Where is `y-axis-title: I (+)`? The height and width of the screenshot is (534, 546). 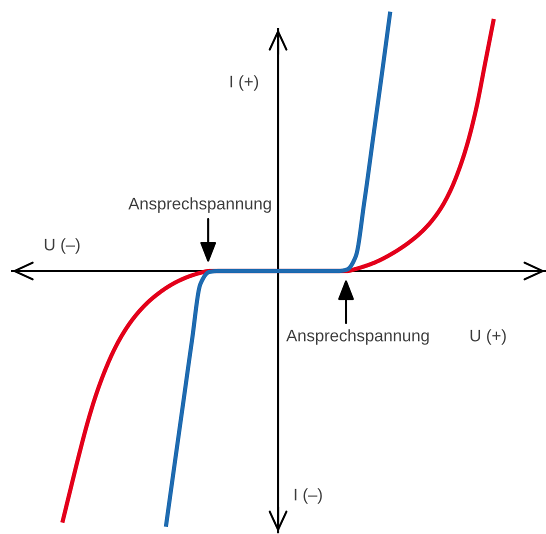 y-axis-title: I (+) is located at coordinates (244, 83).